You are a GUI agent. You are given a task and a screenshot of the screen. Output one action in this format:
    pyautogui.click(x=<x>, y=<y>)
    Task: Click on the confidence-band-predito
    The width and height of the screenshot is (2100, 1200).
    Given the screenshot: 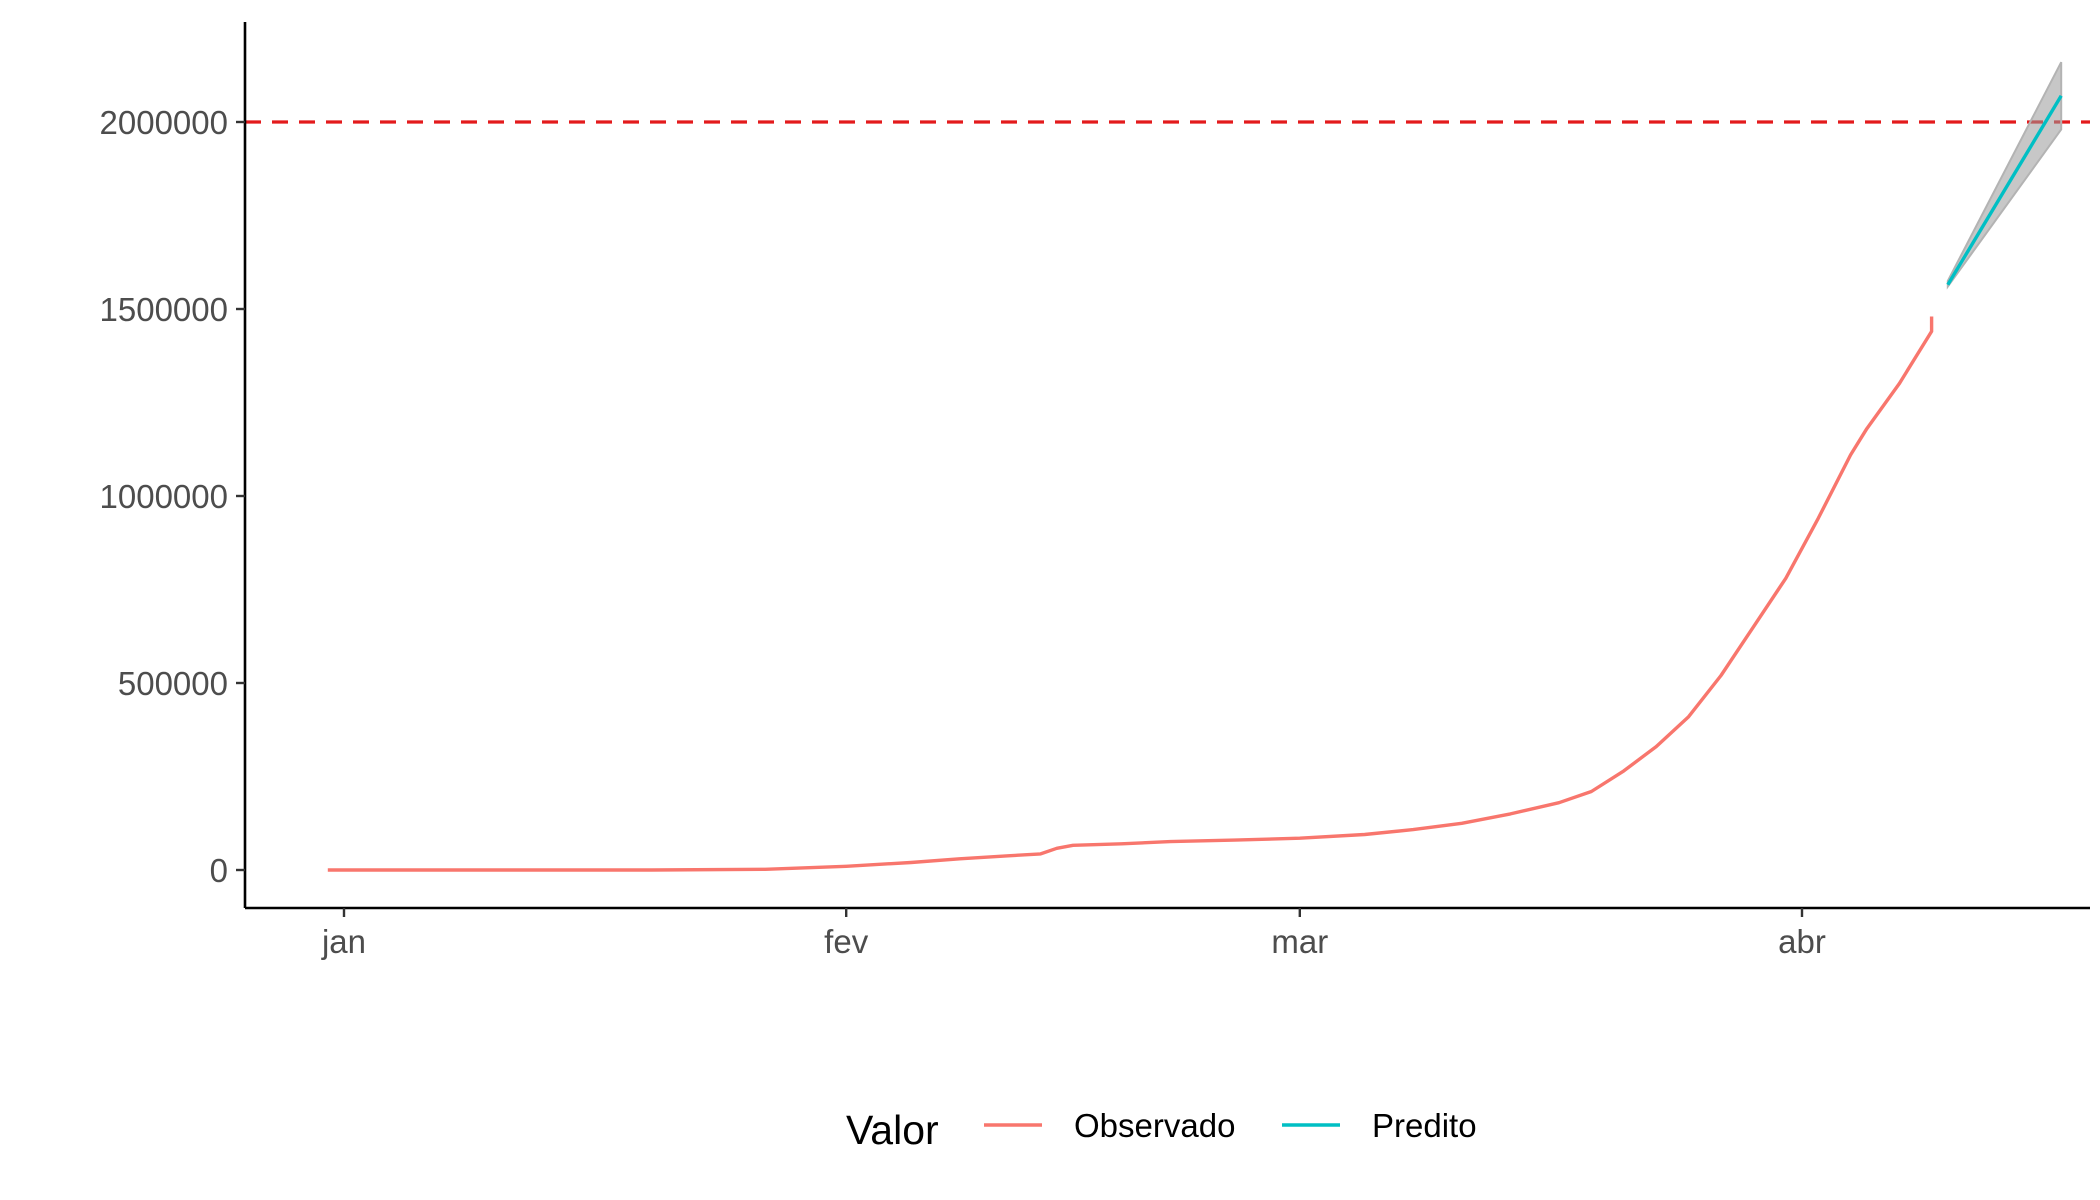 What is the action you would take?
    pyautogui.click(x=2004, y=175)
    